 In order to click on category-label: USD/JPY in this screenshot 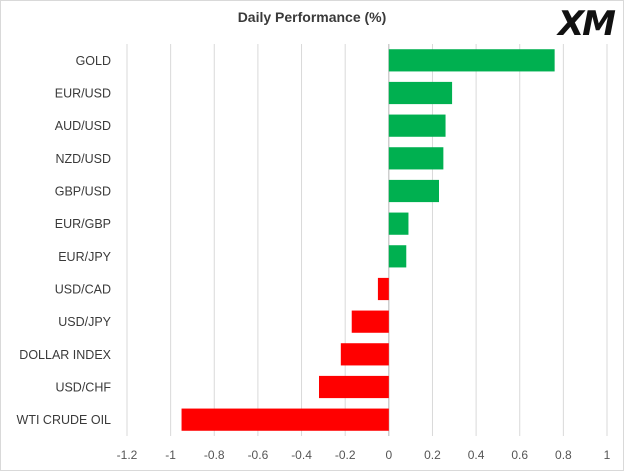, I will do `click(84, 322)`.